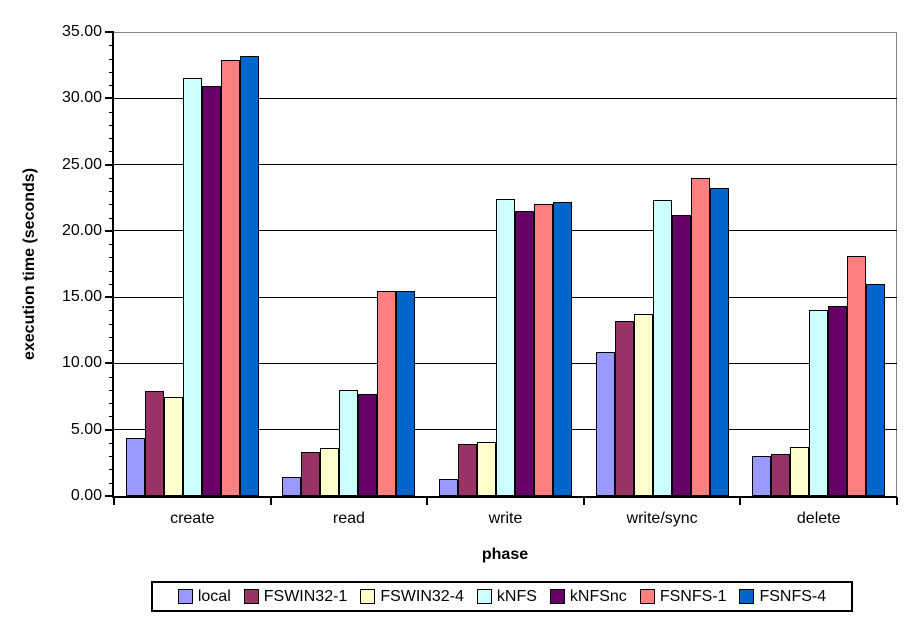 This screenshot has height=622, width=910. I want to click on bar-local, so click(605, 423).